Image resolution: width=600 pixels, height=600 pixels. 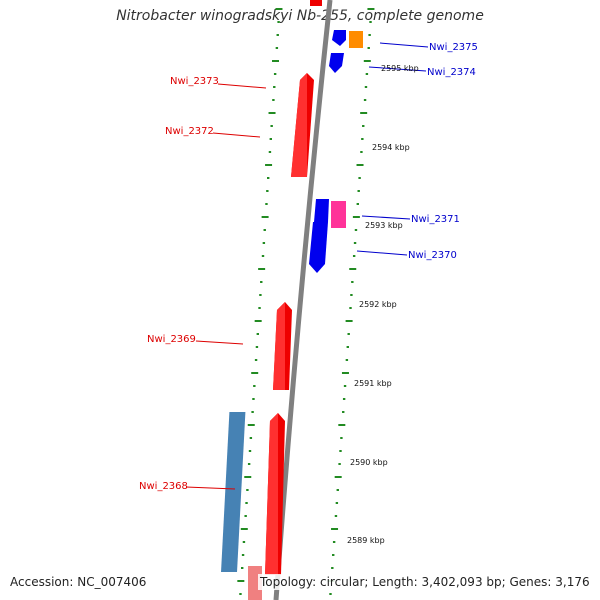 What do you see at coordinates (163, 486) in the screenshot?
I see `gene-label: Nwi_2368` at bounding box center [163, 486].